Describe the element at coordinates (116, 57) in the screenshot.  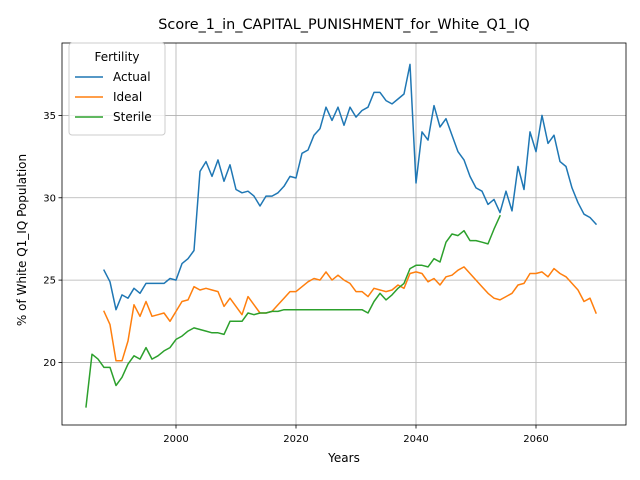
I see `legend-title: Fertility` at that location.